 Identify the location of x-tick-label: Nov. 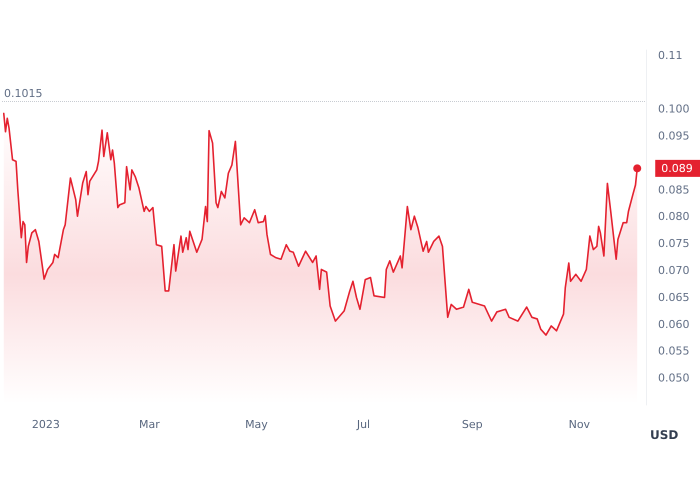
(579, 424).